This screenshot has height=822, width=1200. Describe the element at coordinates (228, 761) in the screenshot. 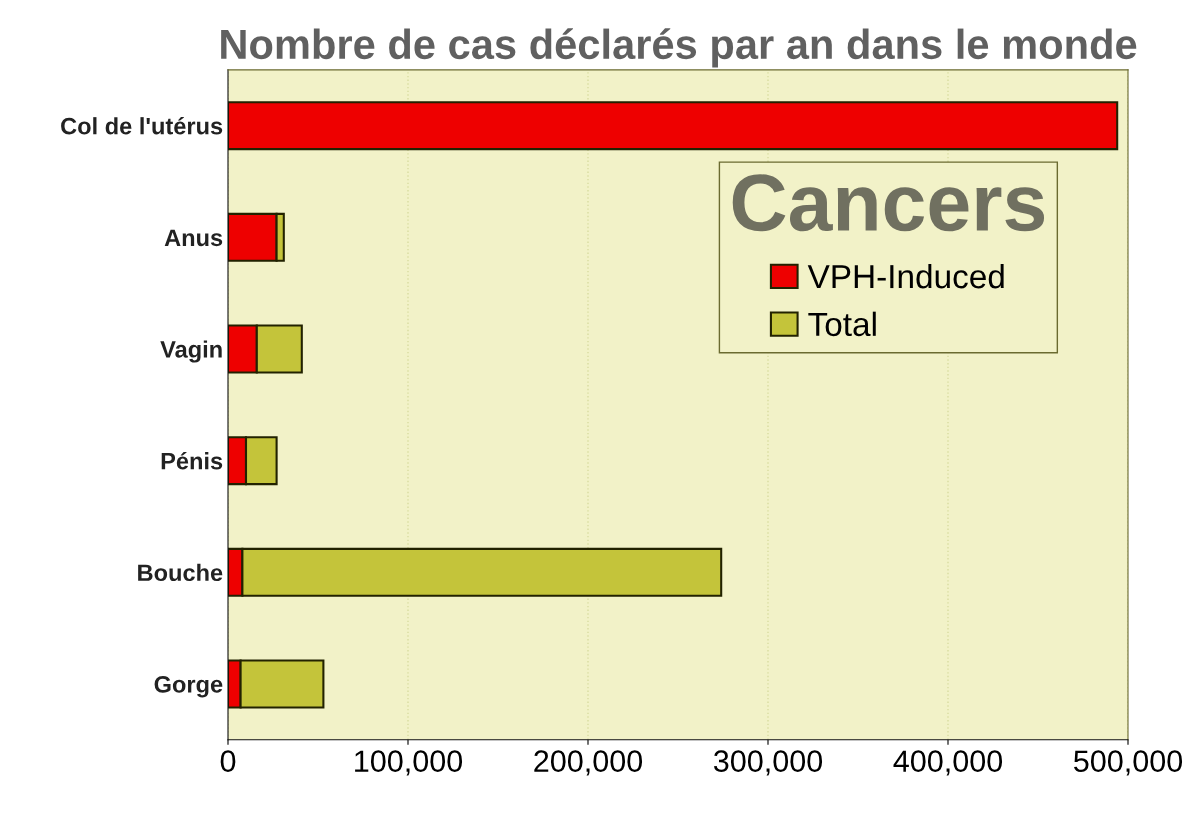

I see `x-tick-label: 0` at that location.